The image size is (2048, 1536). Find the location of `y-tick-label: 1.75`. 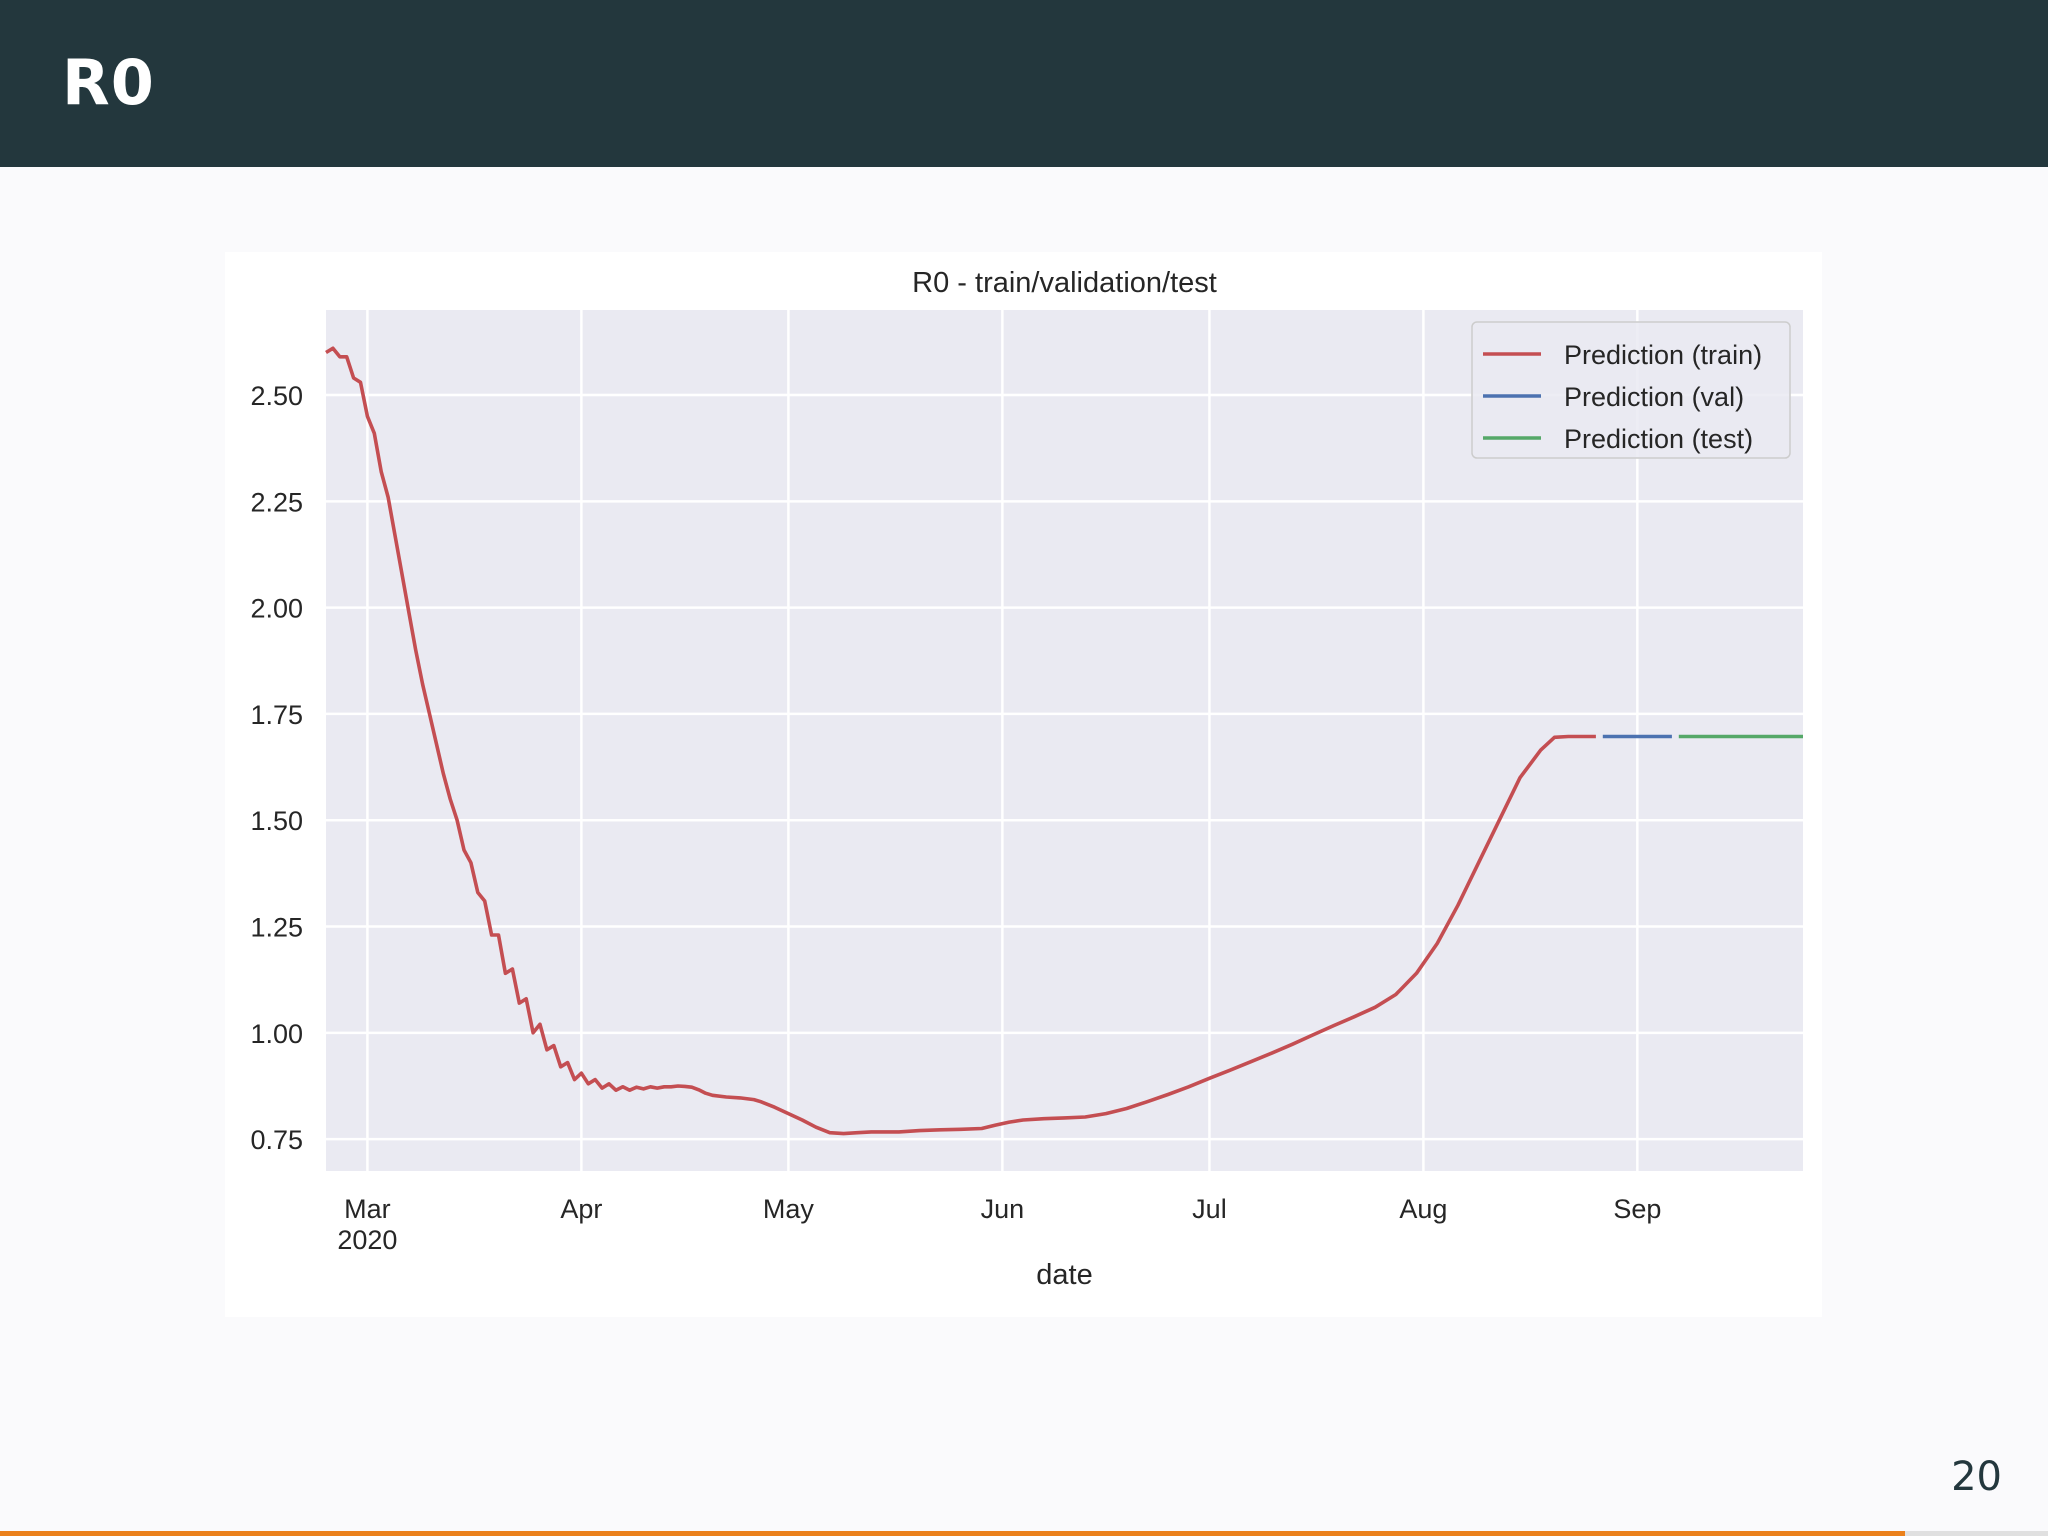

y-tick-label: 1.75 is located at coordinates (276, 715).